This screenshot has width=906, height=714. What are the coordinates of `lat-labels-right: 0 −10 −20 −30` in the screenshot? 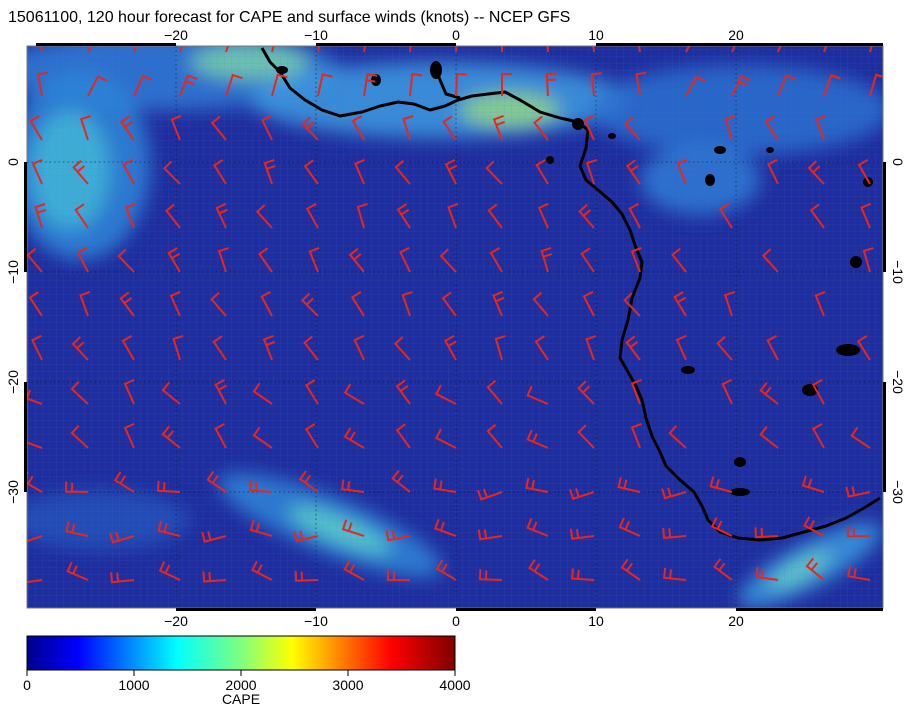 It's located at (898, 331).